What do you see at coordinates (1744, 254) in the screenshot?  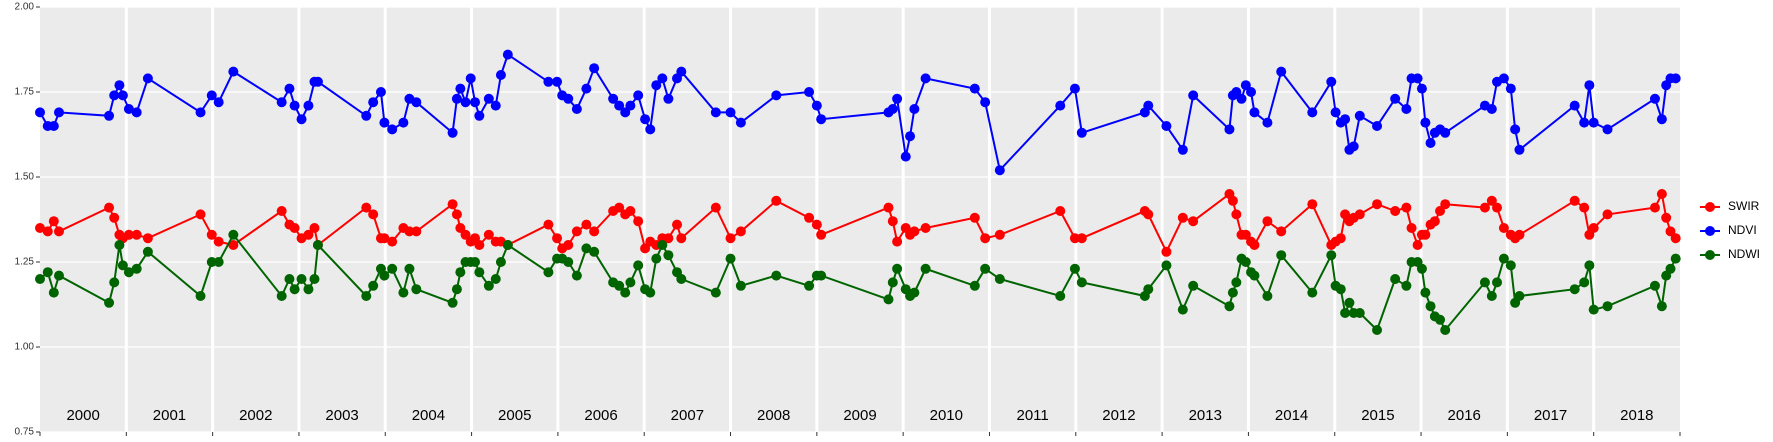 I see `legend-label: NDWI` at bounding box center [1744, 254].